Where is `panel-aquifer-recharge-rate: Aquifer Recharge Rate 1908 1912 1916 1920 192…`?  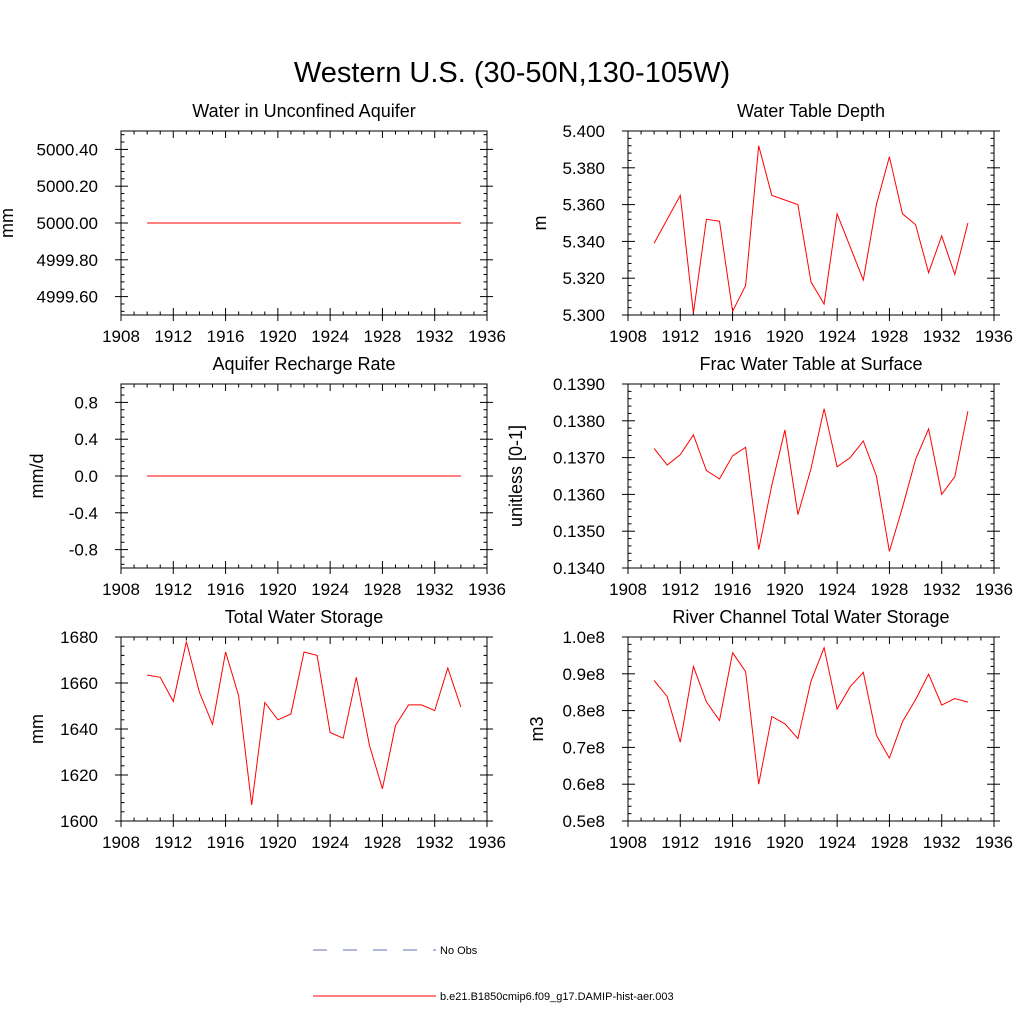 panel-aquifer-recharge-rate: Aquifer Recharge Rate 1908 1912 1916 1920 192… is located at coordinates (266, 476).